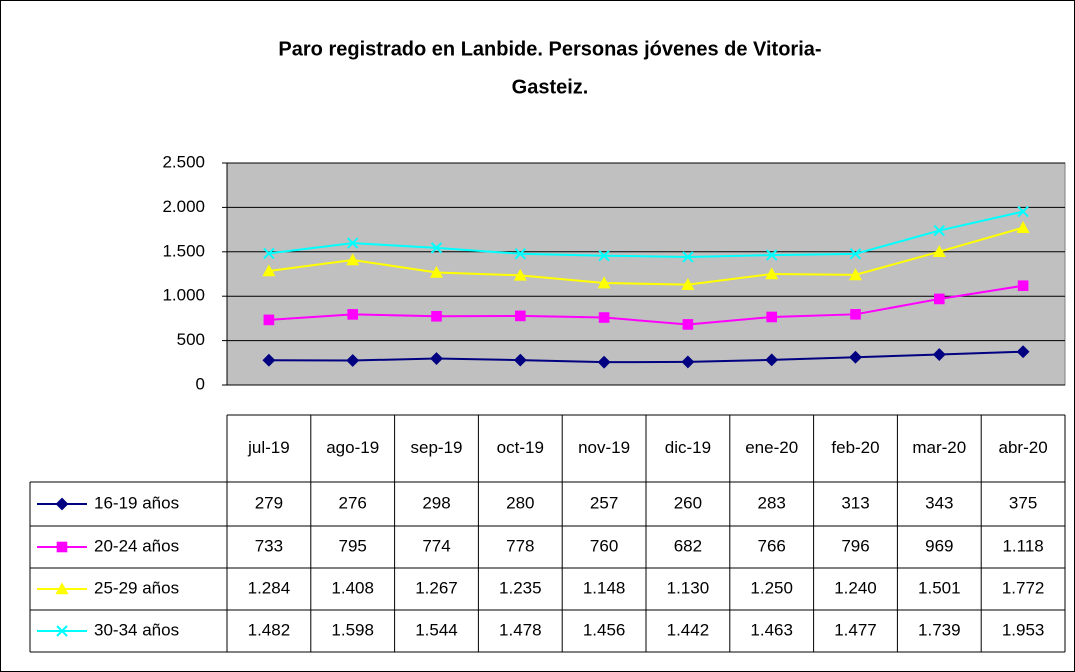 The image size is (1075, 672). What do you see at coordinates (1023, 629) in the screenshot?
I see `table-cell: 1.953` at bounding box center [1023, 629].